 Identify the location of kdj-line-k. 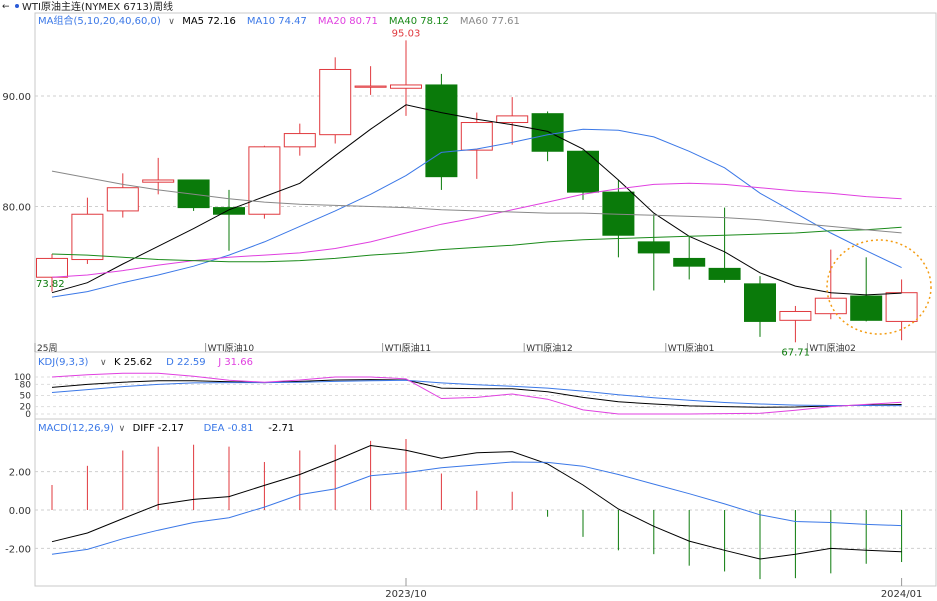
(476, 393).